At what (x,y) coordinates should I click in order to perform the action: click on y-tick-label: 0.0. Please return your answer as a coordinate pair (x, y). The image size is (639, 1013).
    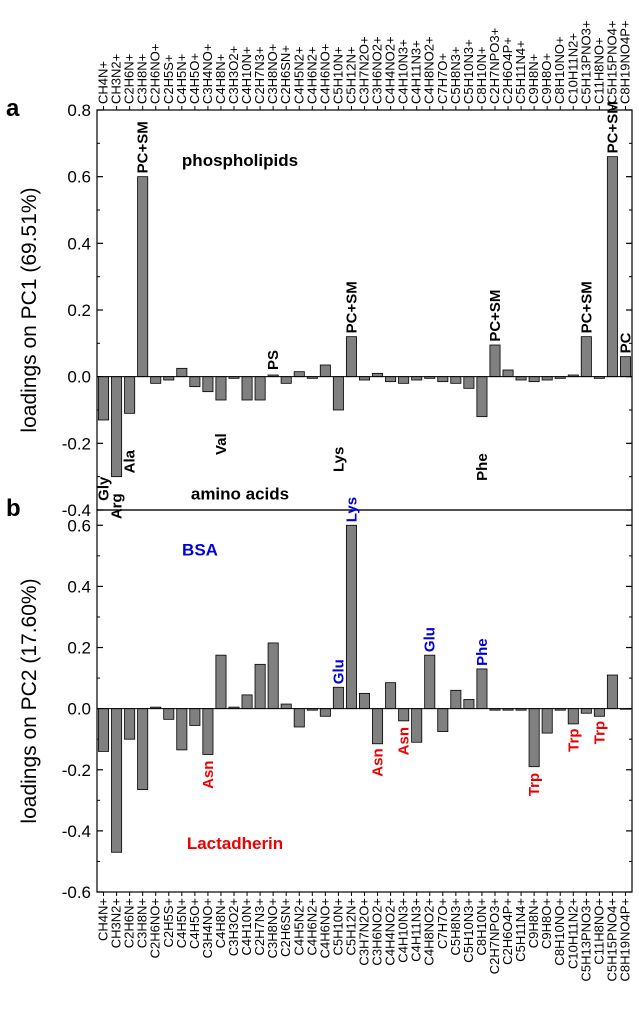
    Looking at the image, I should click on (79, 709).